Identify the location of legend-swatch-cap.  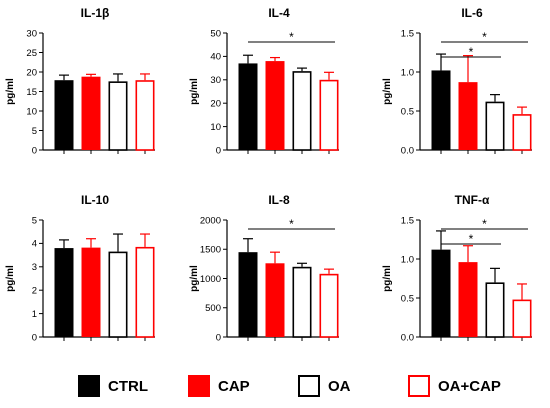
(199, 386).